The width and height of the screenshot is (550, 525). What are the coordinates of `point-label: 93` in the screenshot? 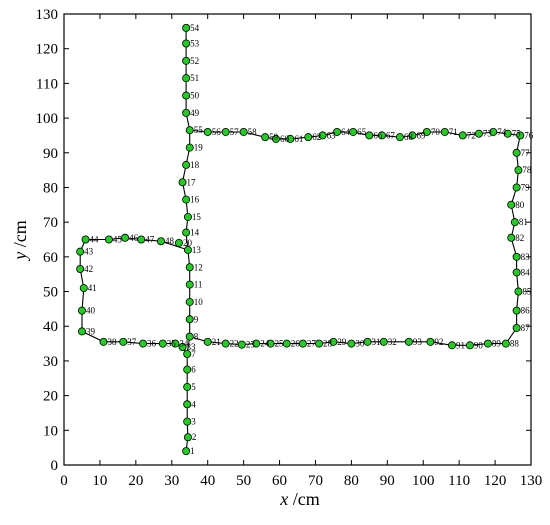 It's located at (418, 342).